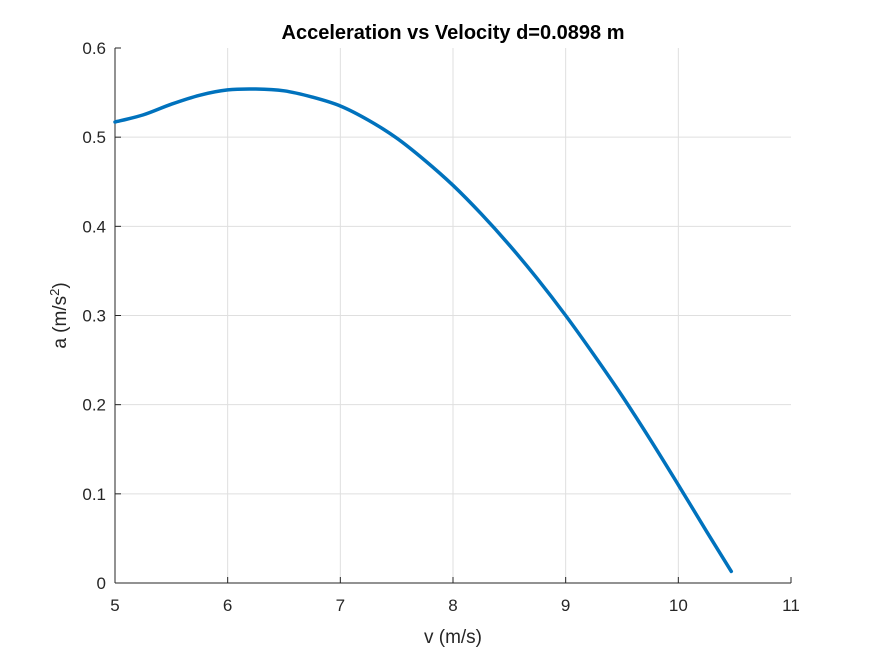 The image size is (875, 656). Describe the element at coordinates (227, 605) in the screenshot. I see `x-tick-label: 6` at that location.